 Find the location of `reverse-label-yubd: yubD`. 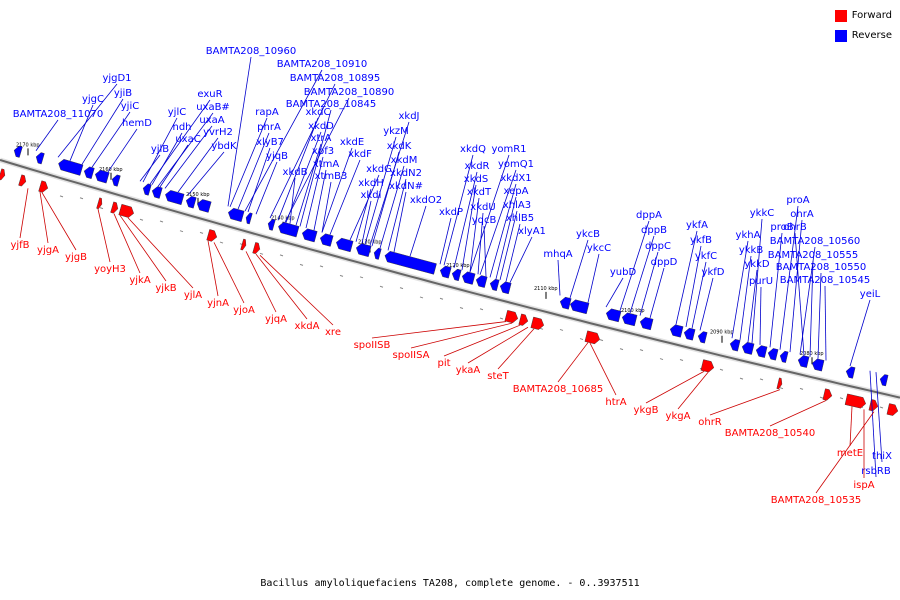

reverse-label-yubd: yubD is located at coordinates (621, 287).